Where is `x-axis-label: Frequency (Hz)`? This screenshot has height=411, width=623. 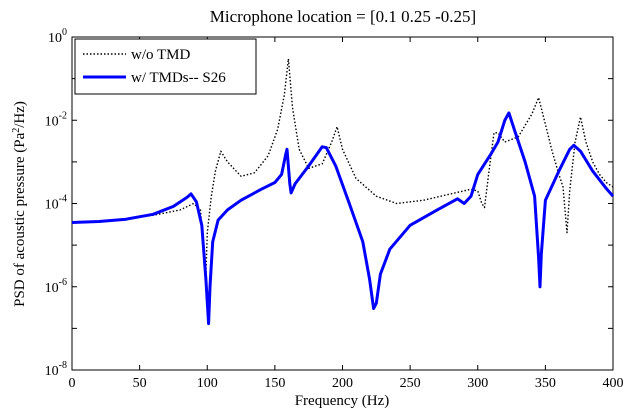 x-axis-label: Frequency (Hz) is located at coordinates (342, 401).